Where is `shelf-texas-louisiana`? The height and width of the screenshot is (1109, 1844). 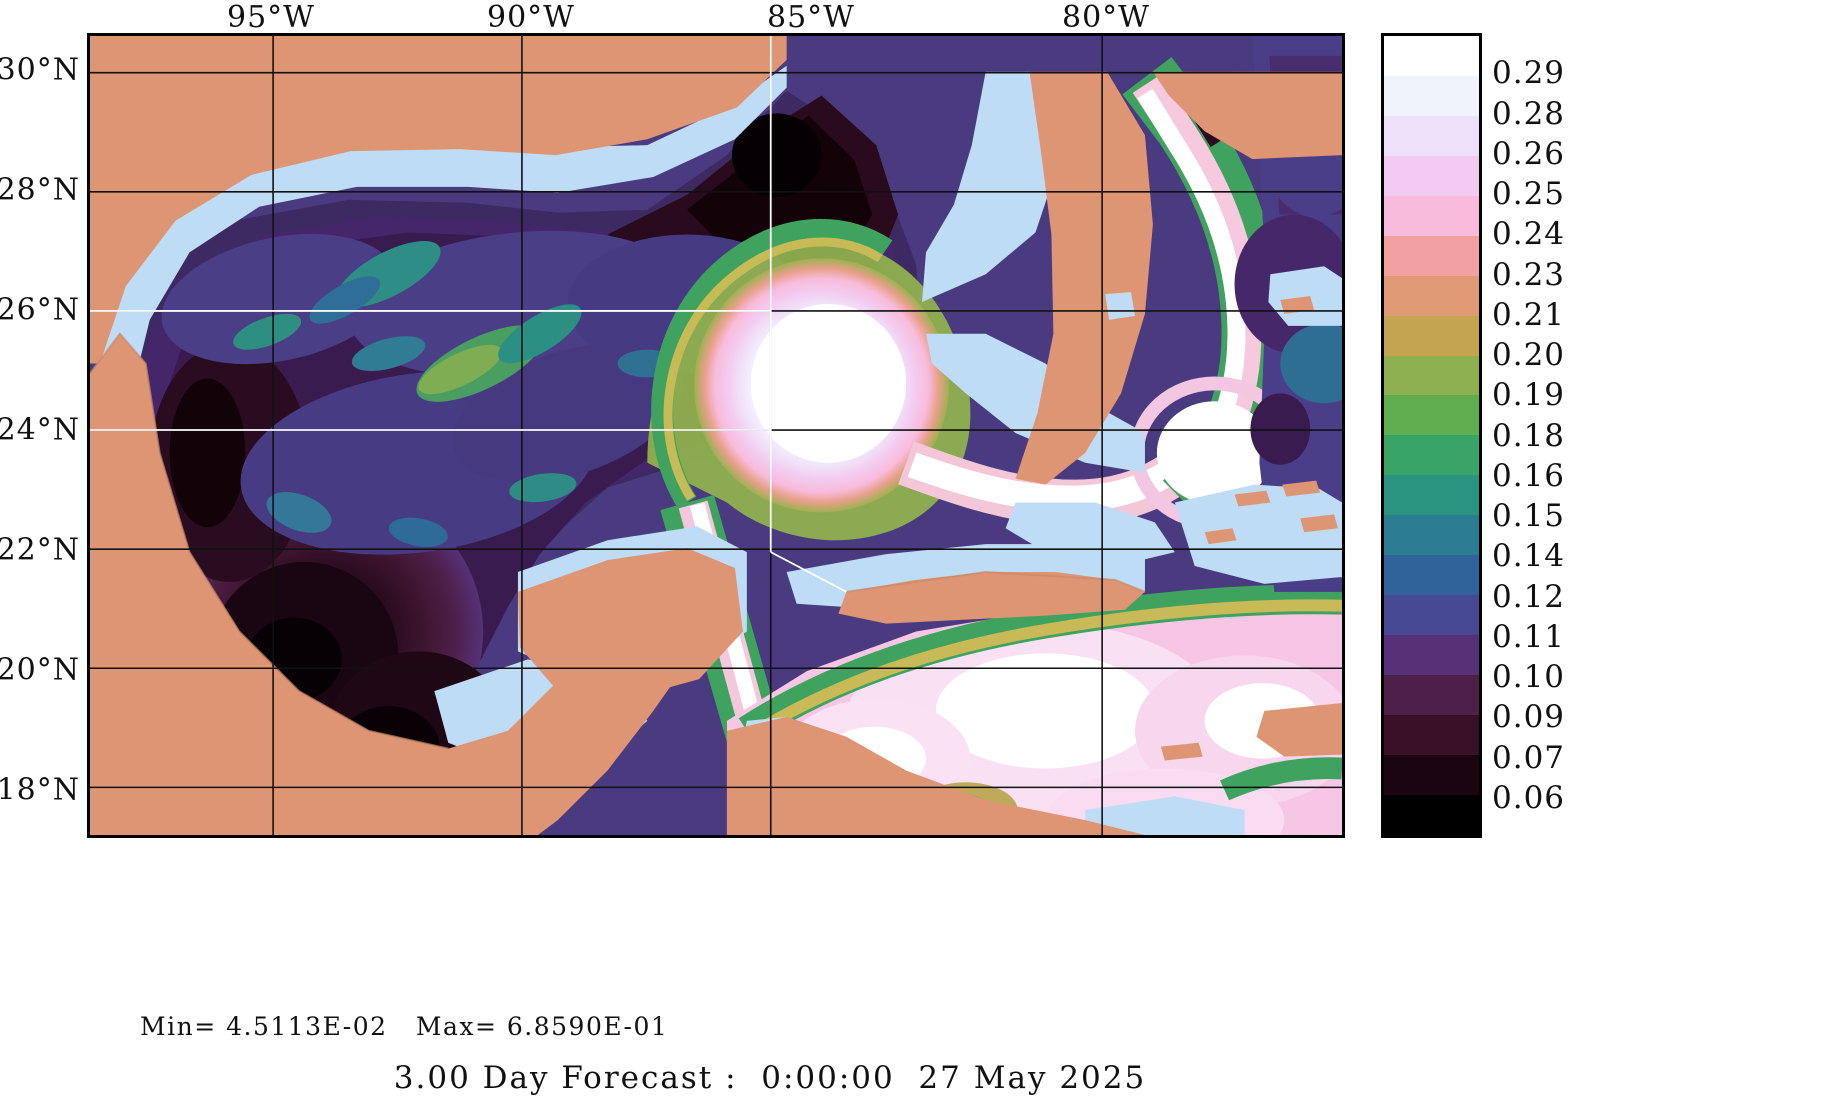 shelf-texas-louisiana is located at coordinates (438, 229).